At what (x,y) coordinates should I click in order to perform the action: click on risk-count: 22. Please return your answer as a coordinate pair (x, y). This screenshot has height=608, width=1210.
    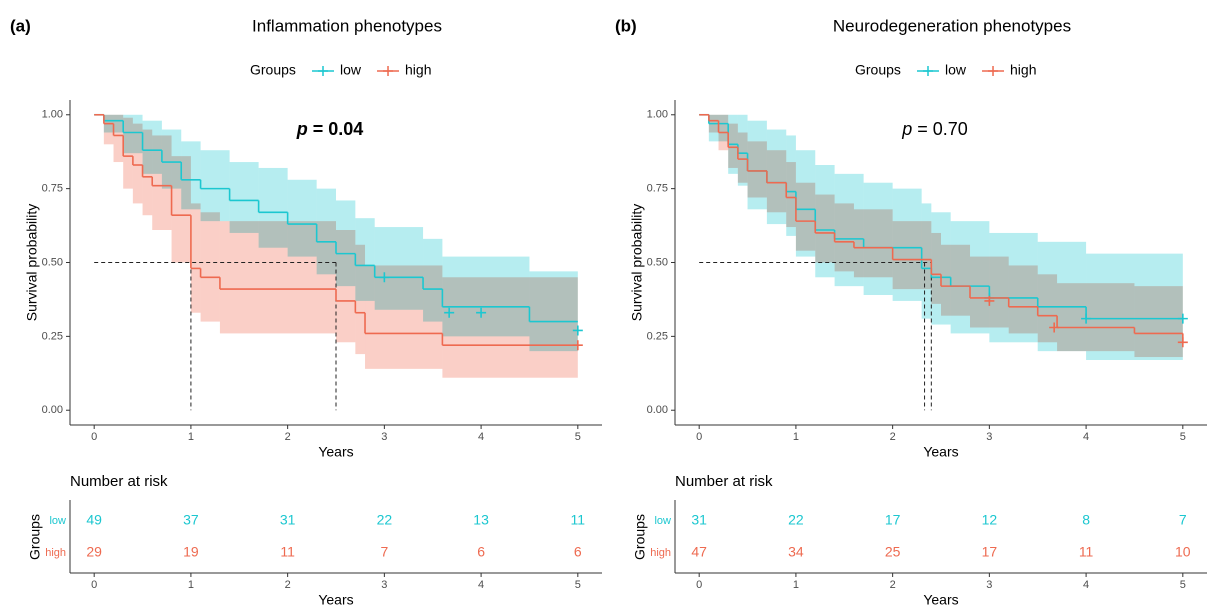
    Looking at the image, I should click on (385, 520).